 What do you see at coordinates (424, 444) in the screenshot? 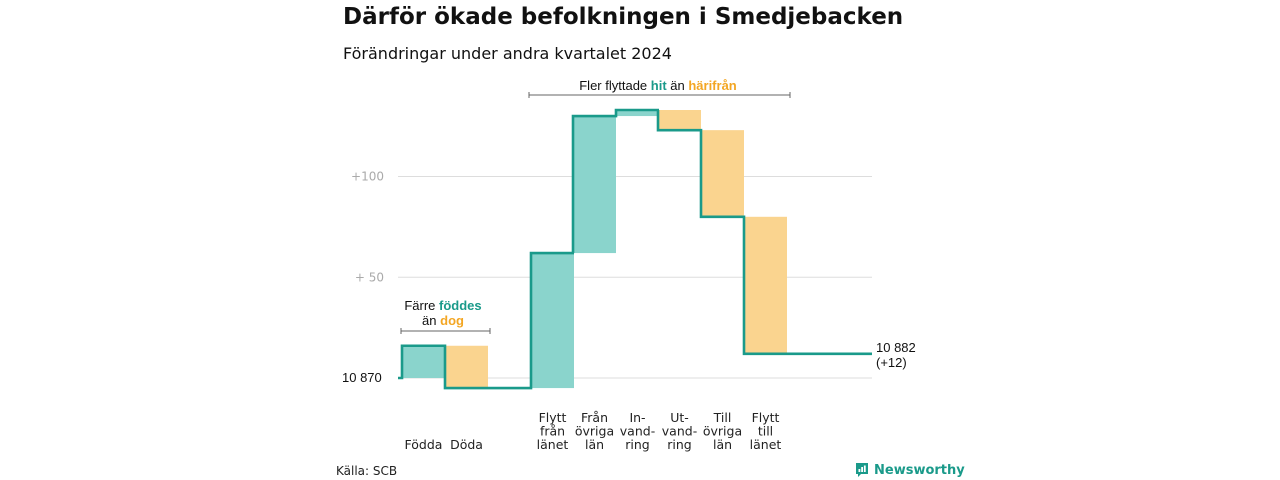
I see `x-category-label: Födda` at bounding box center [424, 444].